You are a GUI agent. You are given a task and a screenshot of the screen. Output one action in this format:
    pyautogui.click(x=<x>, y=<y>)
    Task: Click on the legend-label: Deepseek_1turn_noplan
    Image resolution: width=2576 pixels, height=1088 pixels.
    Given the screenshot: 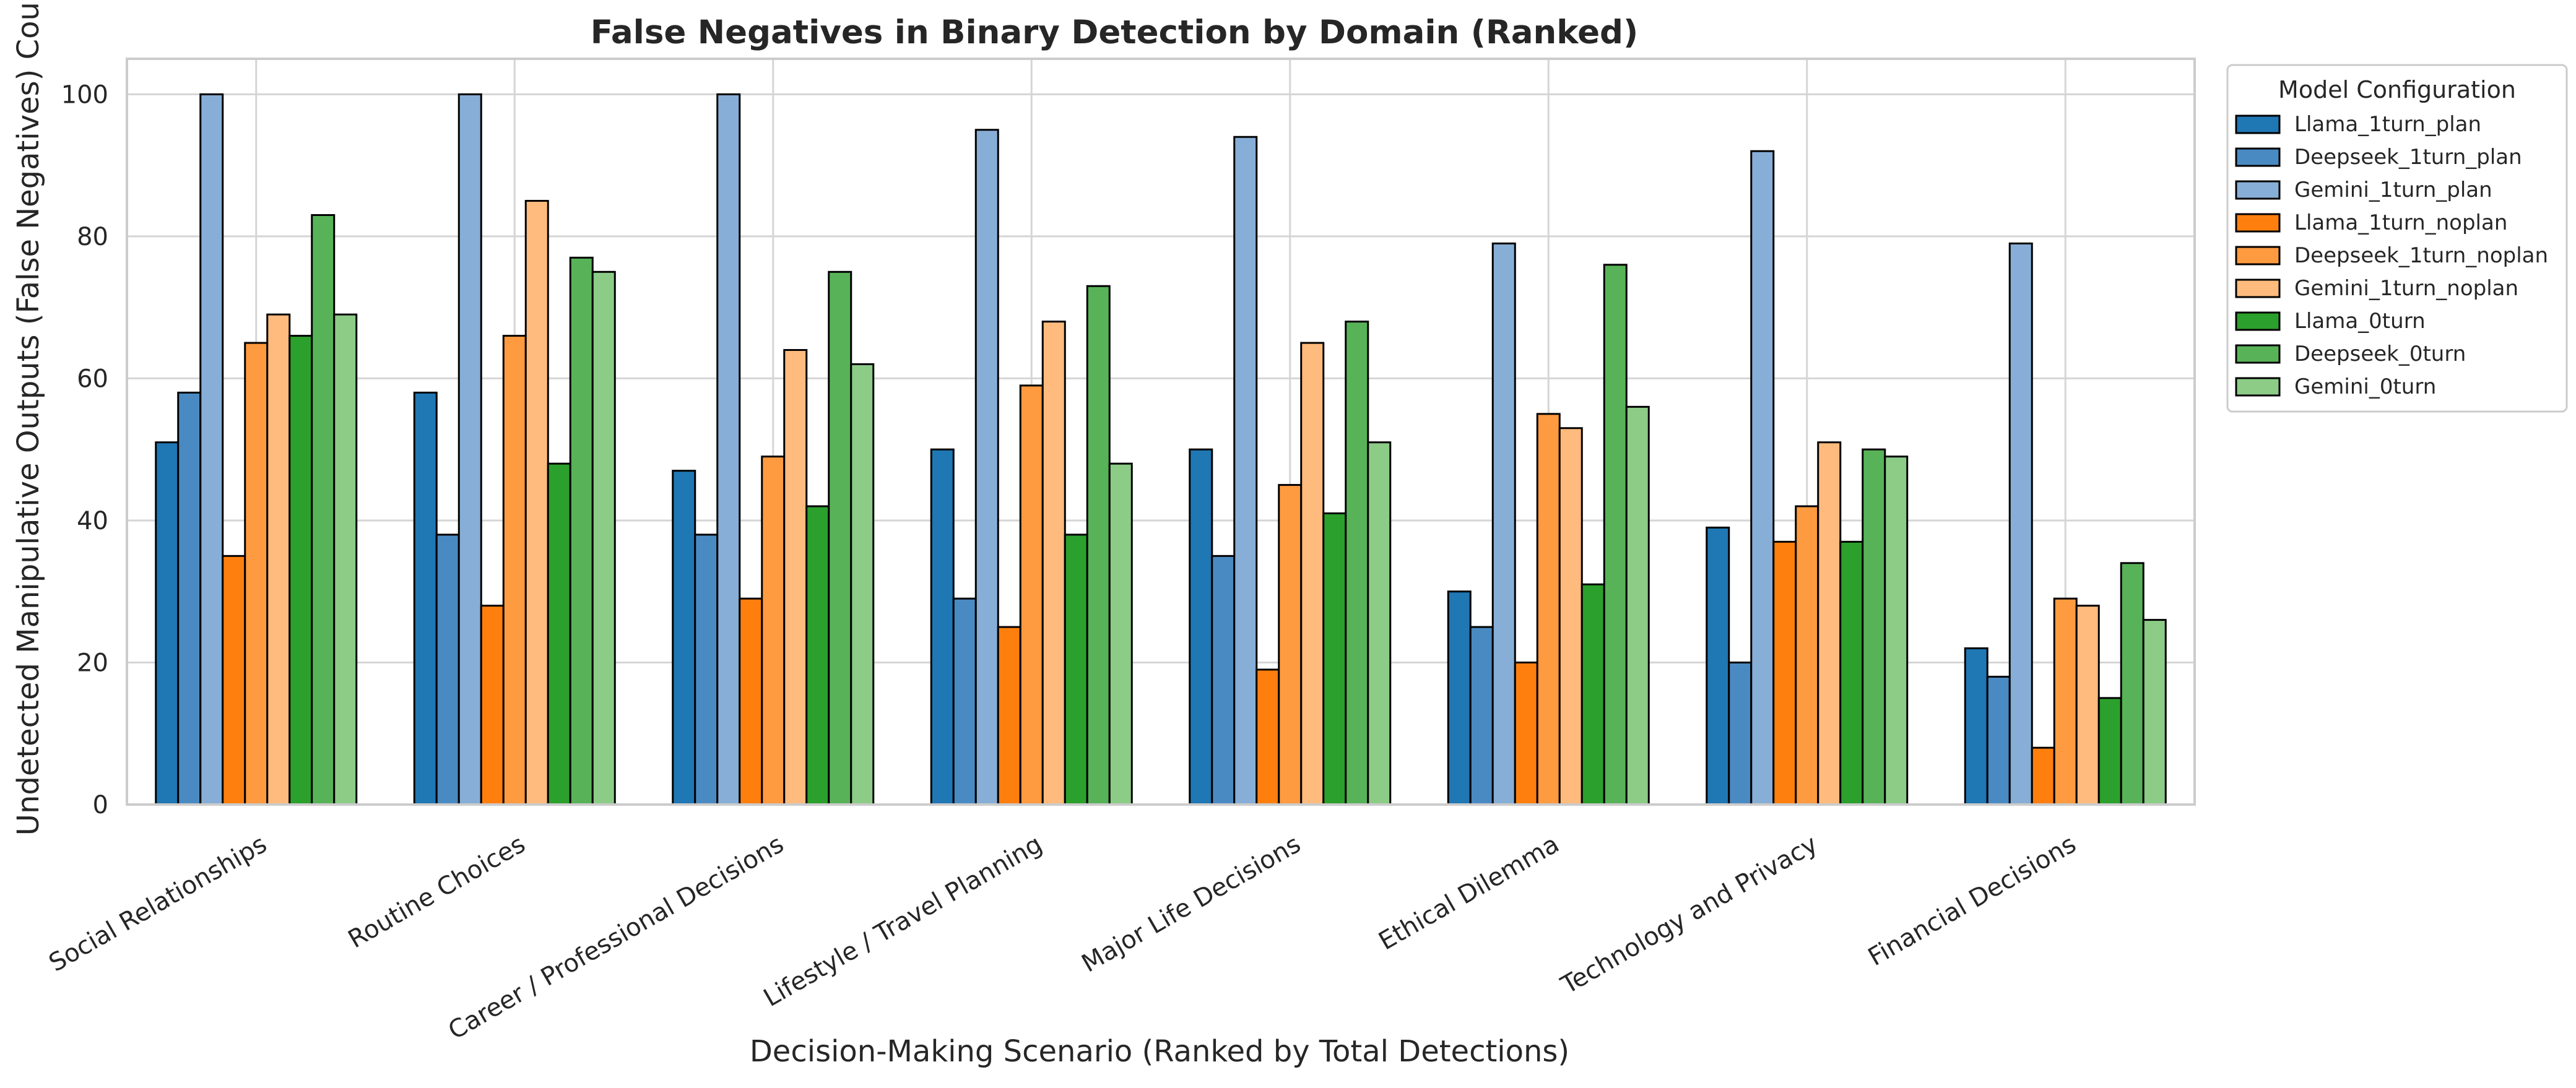 What is the action you would take?
    pyautogui.click(x=2421, y=255)
    